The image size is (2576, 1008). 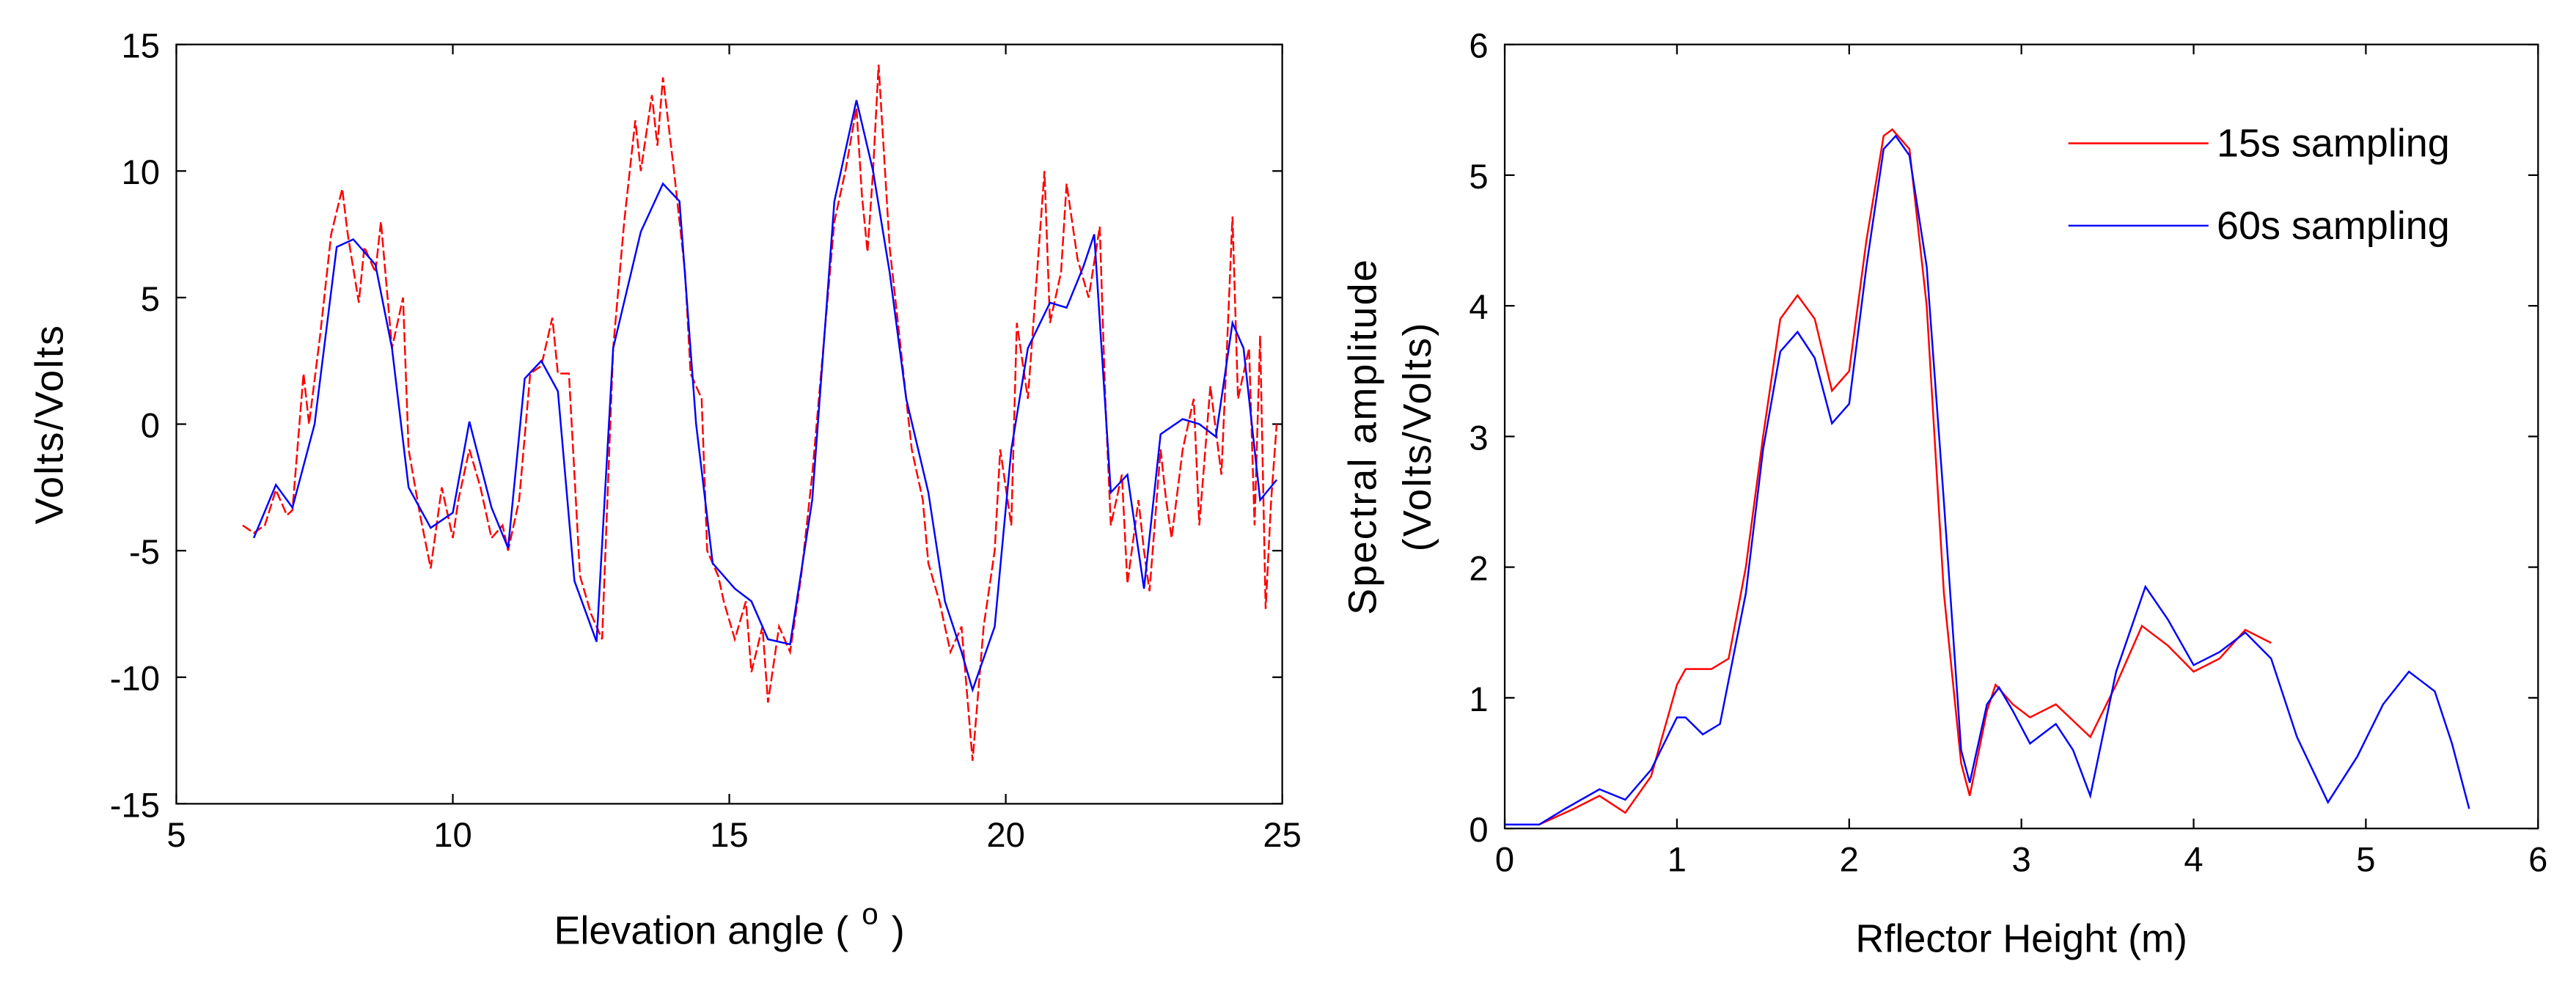 What do you see at coordinates (135, 806) in the screenshot?
I see `y-tick-label: -15` at bounding box center [135, 806].